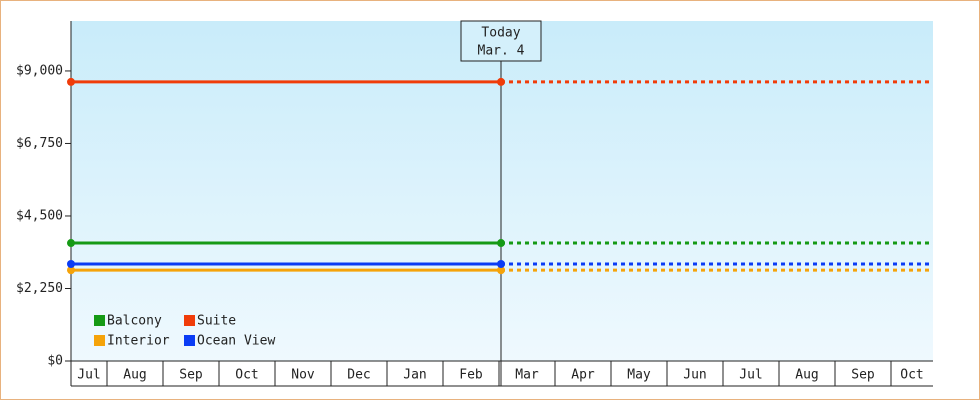  I want to click on y-tick-label: $6,750, so click(39, 143).